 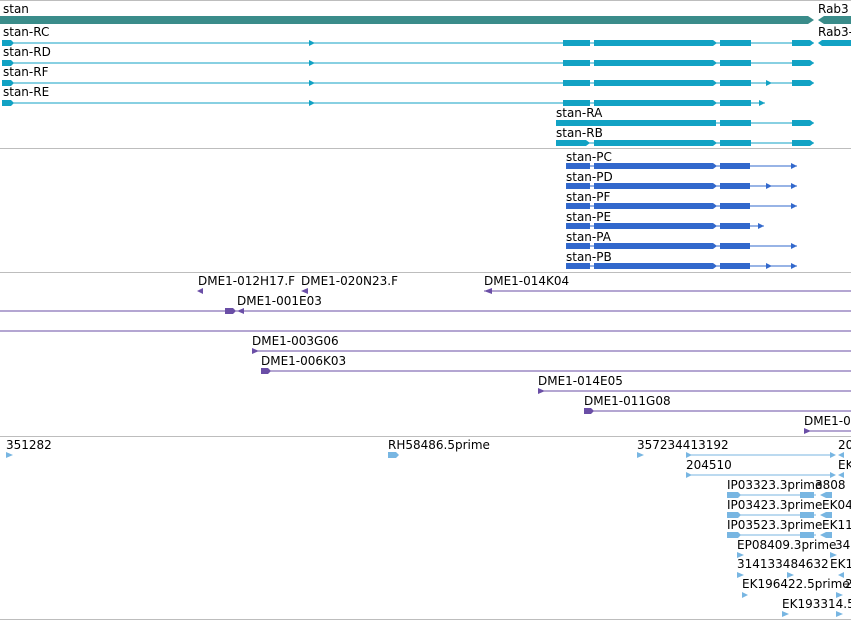 I want to click on insertion-dme1-012h17f: DME1-012H17.F, so click(x=246, y=284).